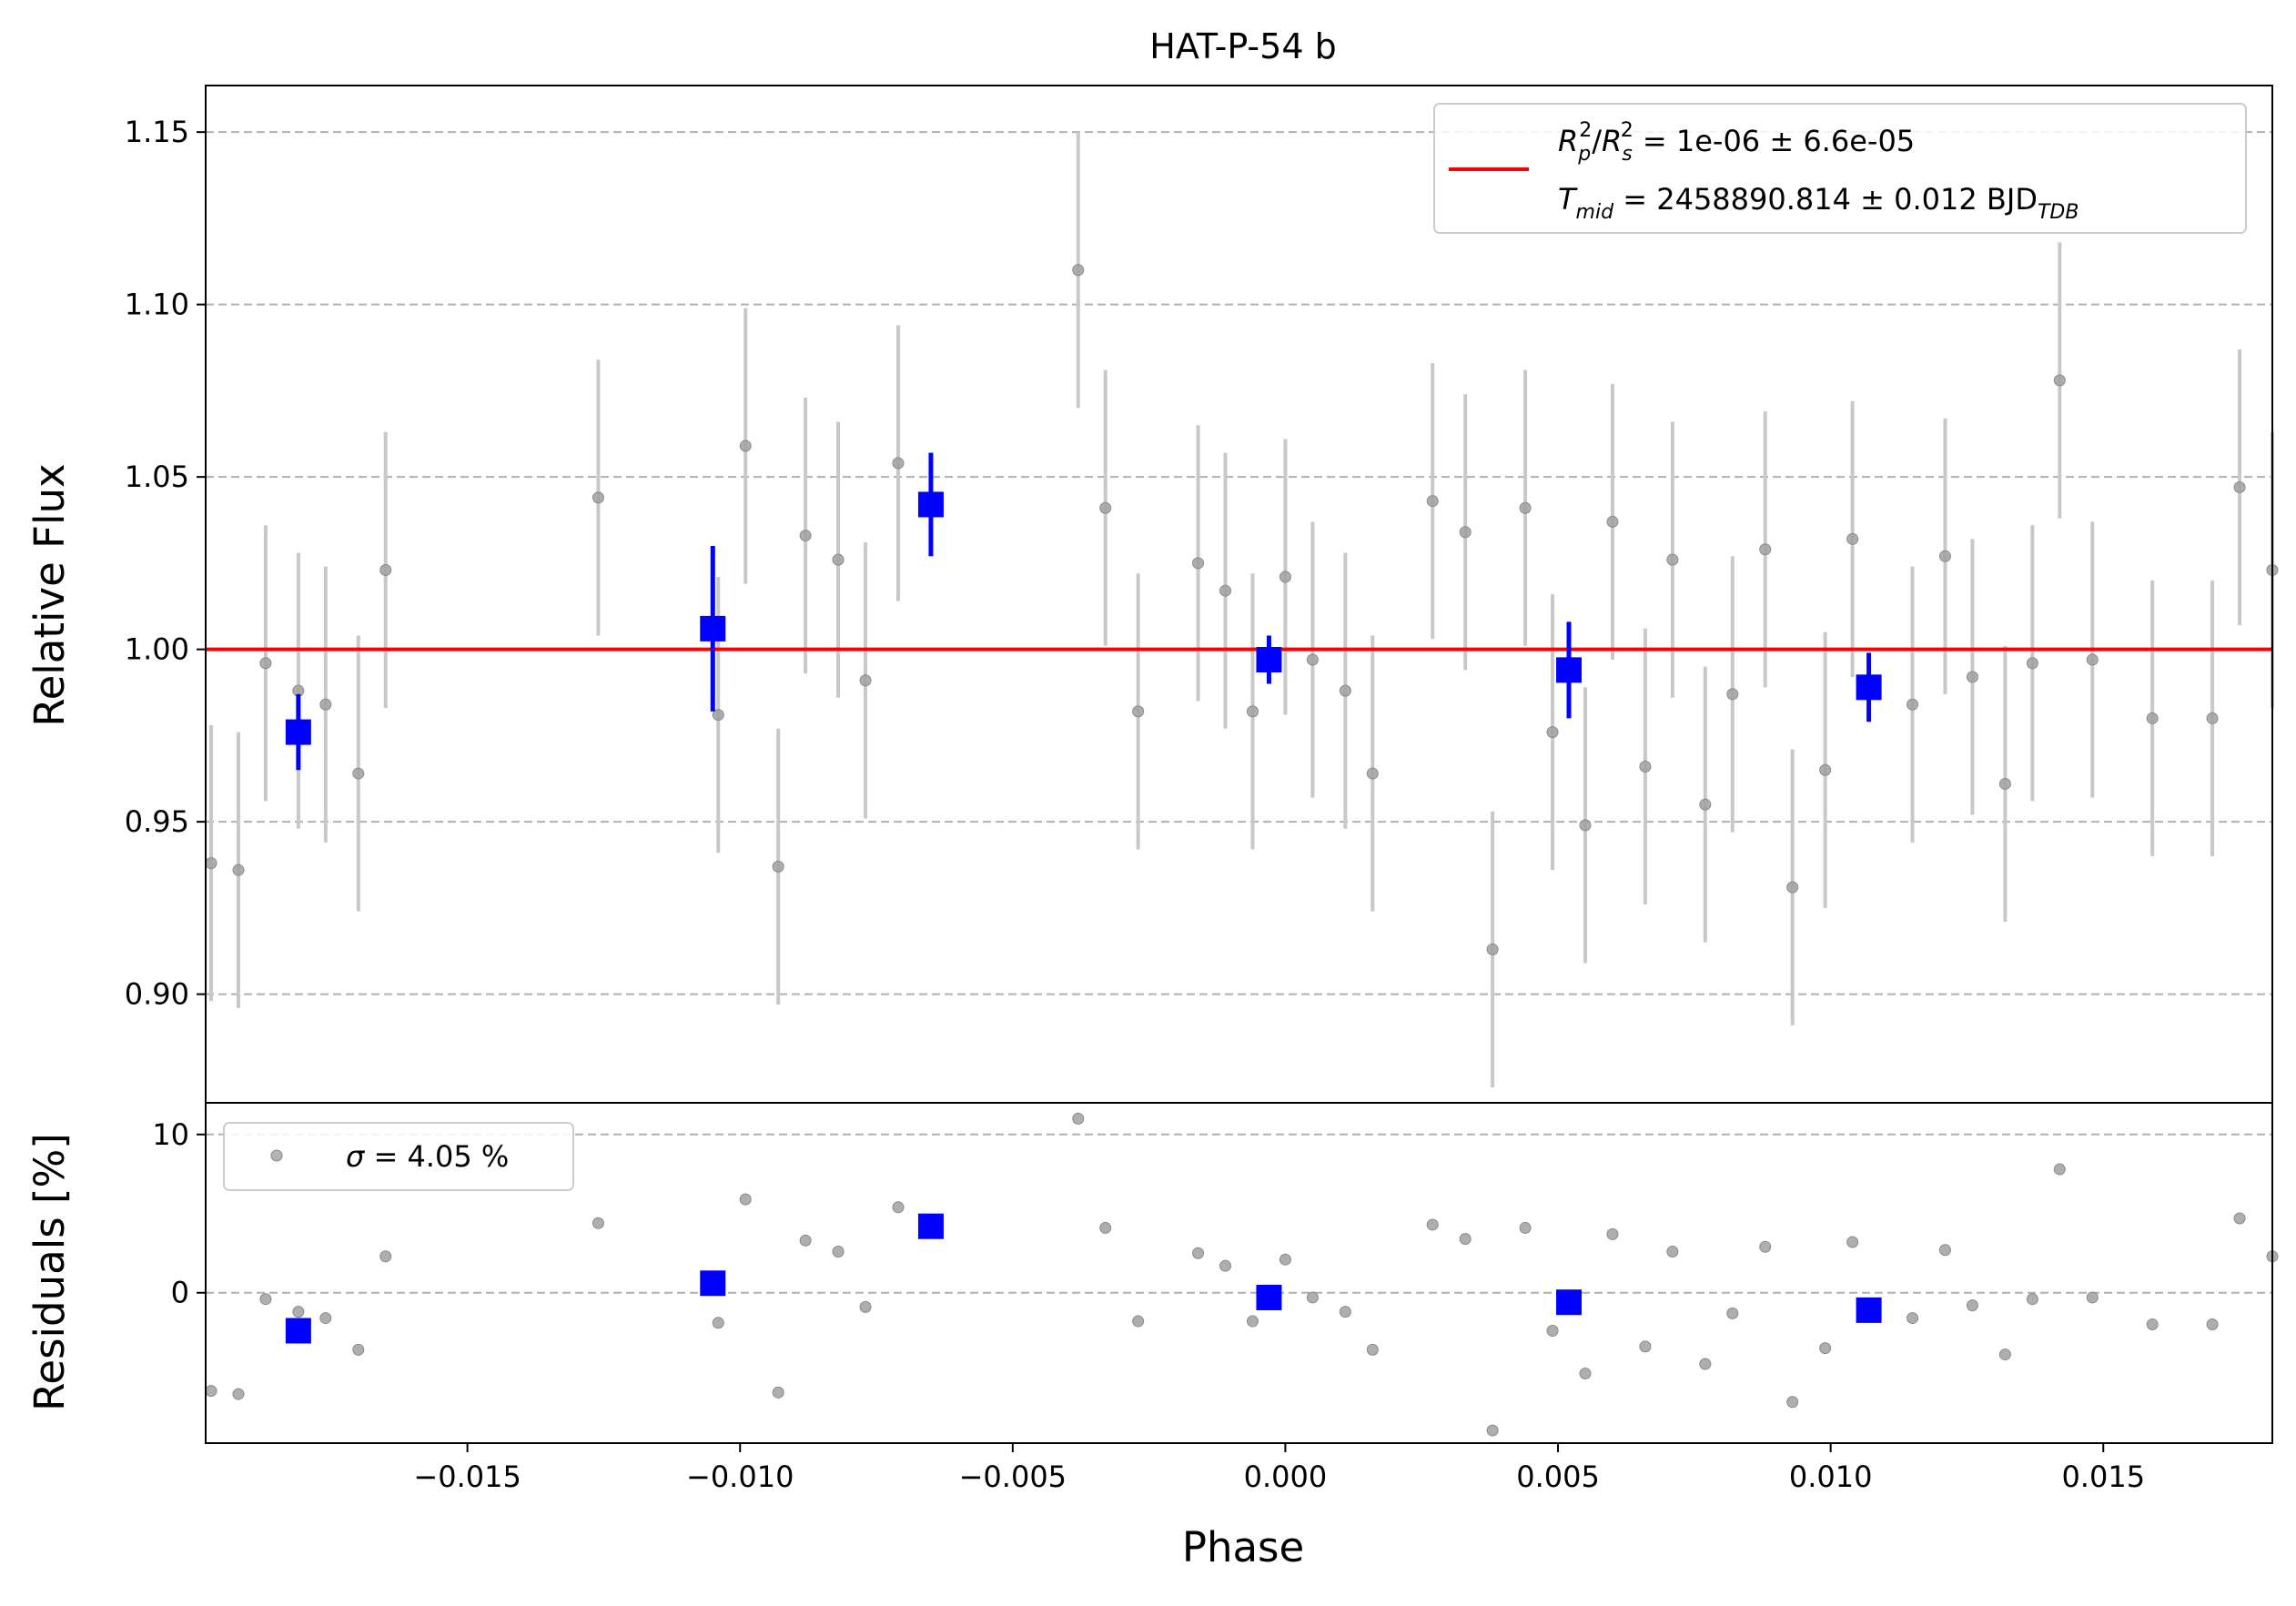 Image resolution: width=2296 pixels, height=1606 pixels. I want to click on x-tick-label: −0.015, so click(467, 1477).